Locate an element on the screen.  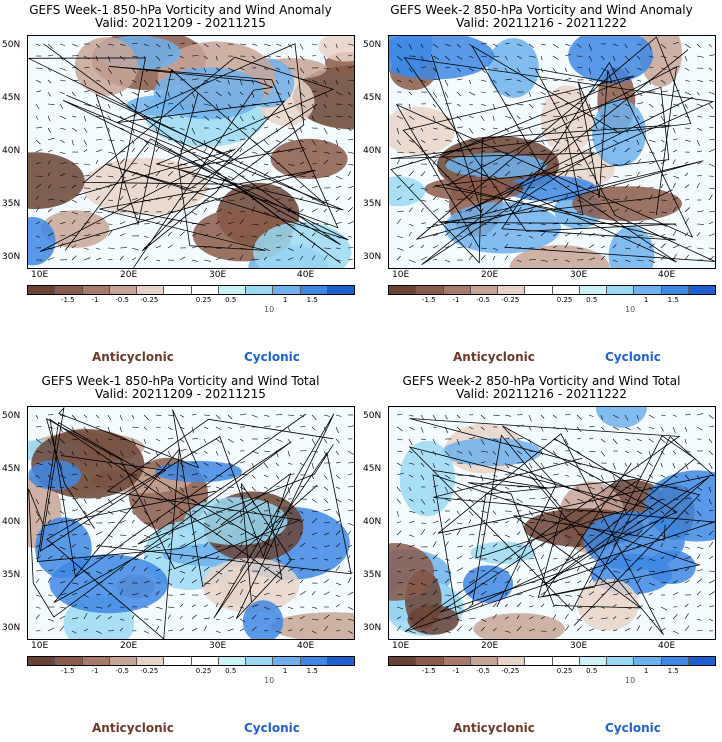
vector-reference-label: 10 is located at coordinates (269, 680).